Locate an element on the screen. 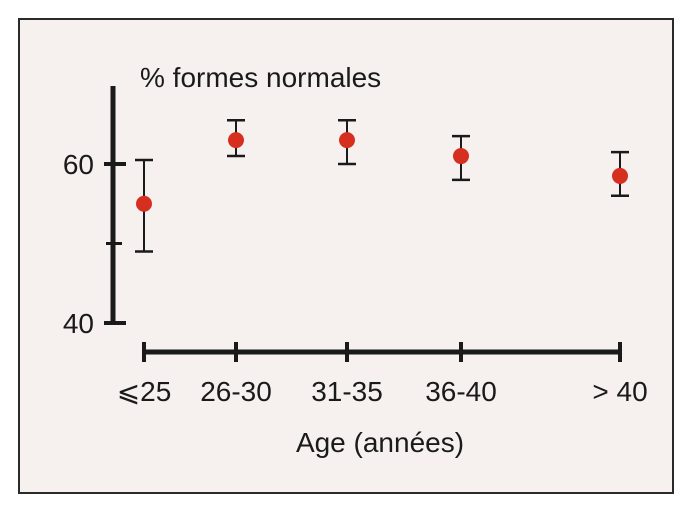  x-axis-label: Age (années) is located at coordinates (380, 442).